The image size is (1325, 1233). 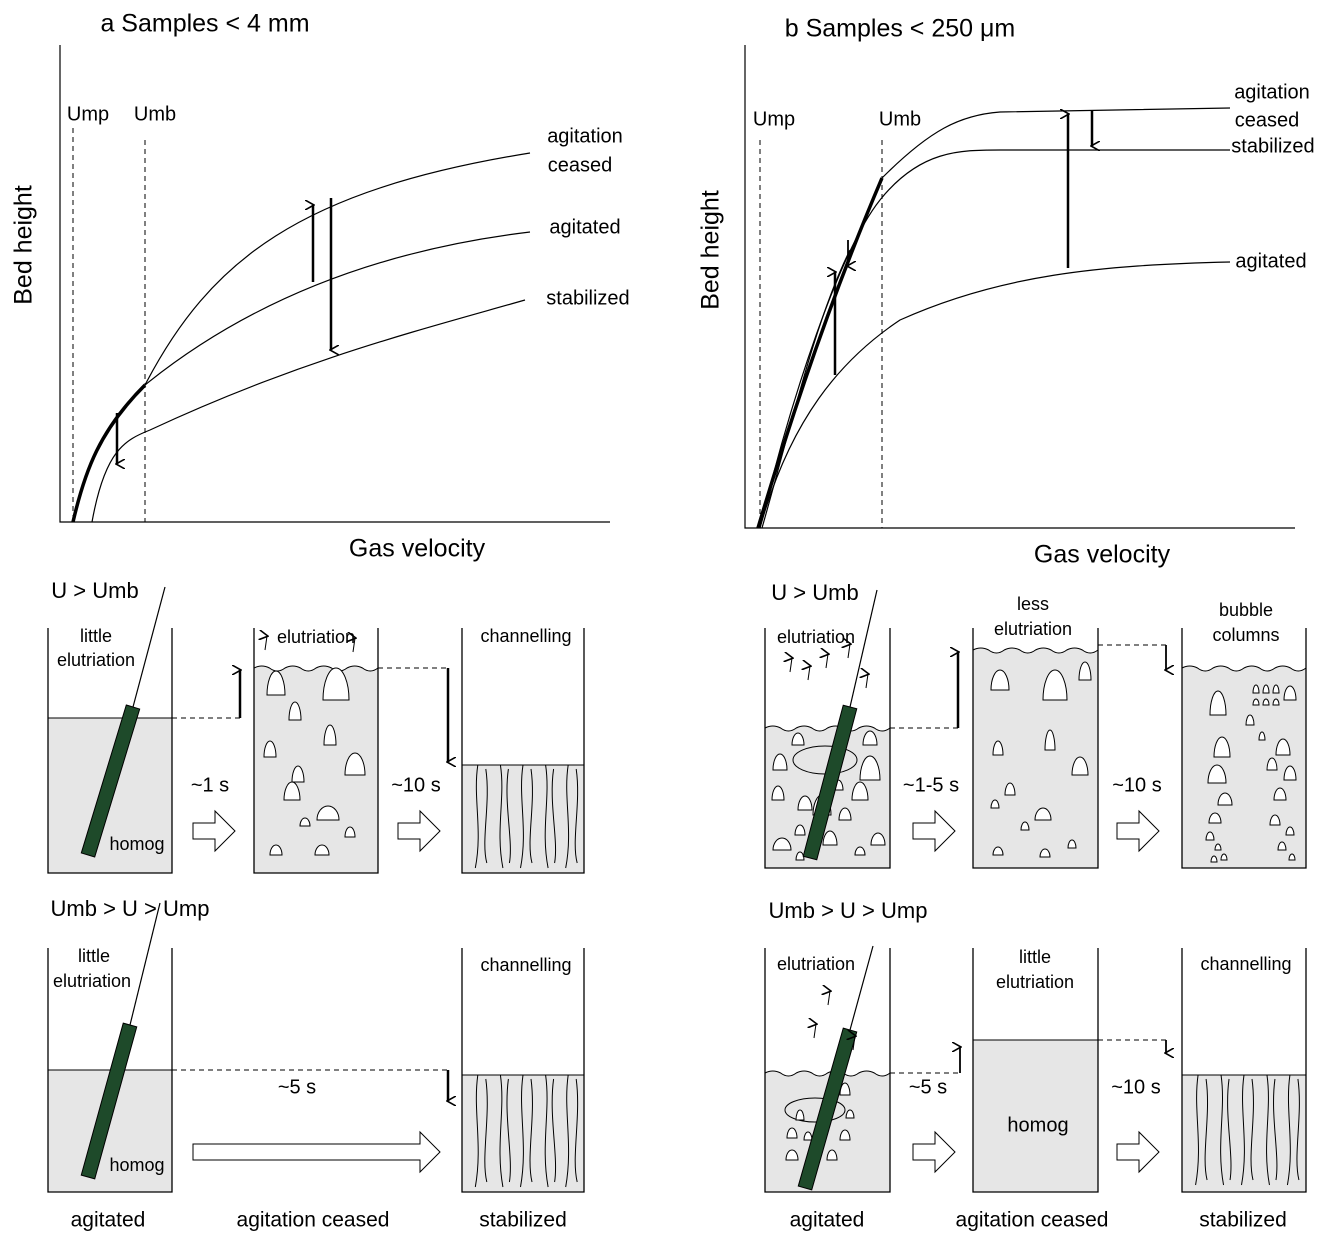 What do you see at coordinates (814, 592) in the screenshot?
I see `condition-label: U > Umb` at bounding box center [814, 592].